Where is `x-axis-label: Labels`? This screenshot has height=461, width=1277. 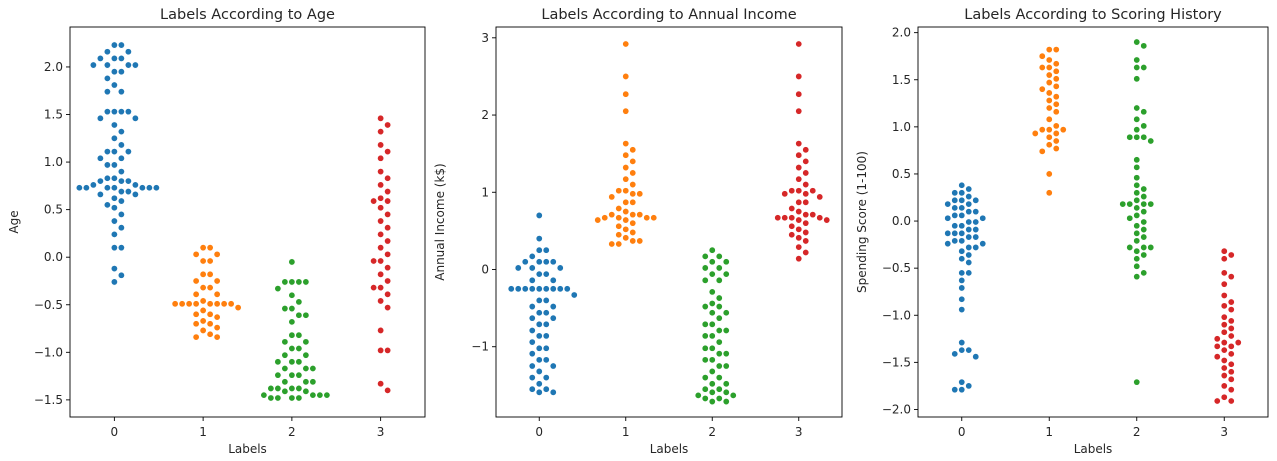 x-axis-label: Labels is located at coordinates (1093, 449).